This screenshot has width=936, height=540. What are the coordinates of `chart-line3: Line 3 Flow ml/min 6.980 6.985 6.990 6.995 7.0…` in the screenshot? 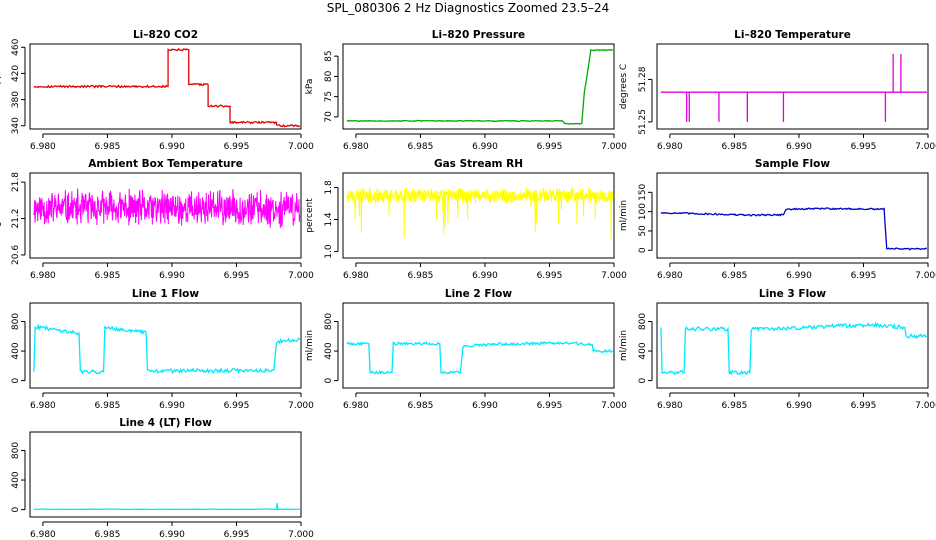 It's located at (777, 349).